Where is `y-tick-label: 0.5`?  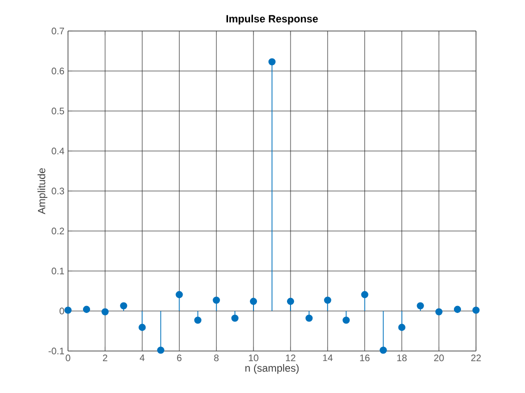
y-tick-label: 0.5 is located at coordinates (58, 111).